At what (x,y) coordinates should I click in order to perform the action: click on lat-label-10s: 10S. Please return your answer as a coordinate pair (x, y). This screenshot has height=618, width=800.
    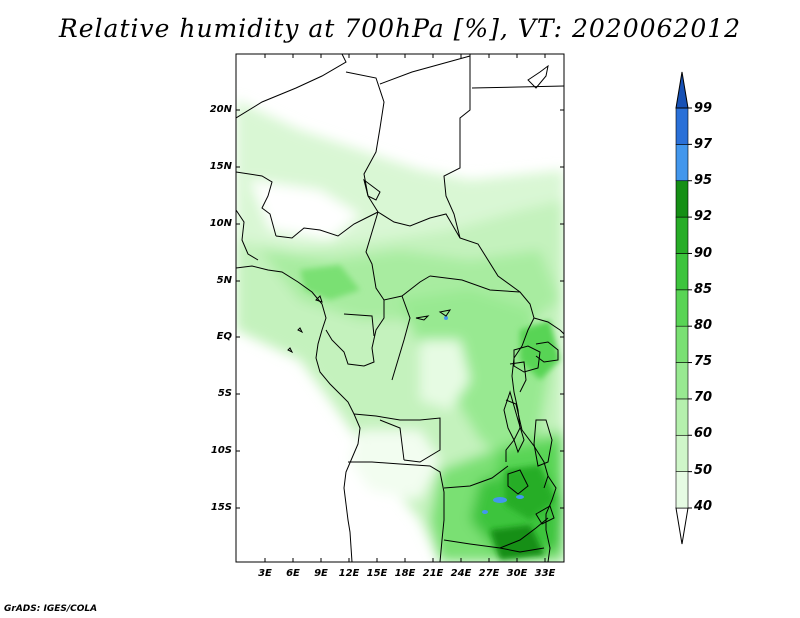
    Looking at the image, I should click on (221, 450).